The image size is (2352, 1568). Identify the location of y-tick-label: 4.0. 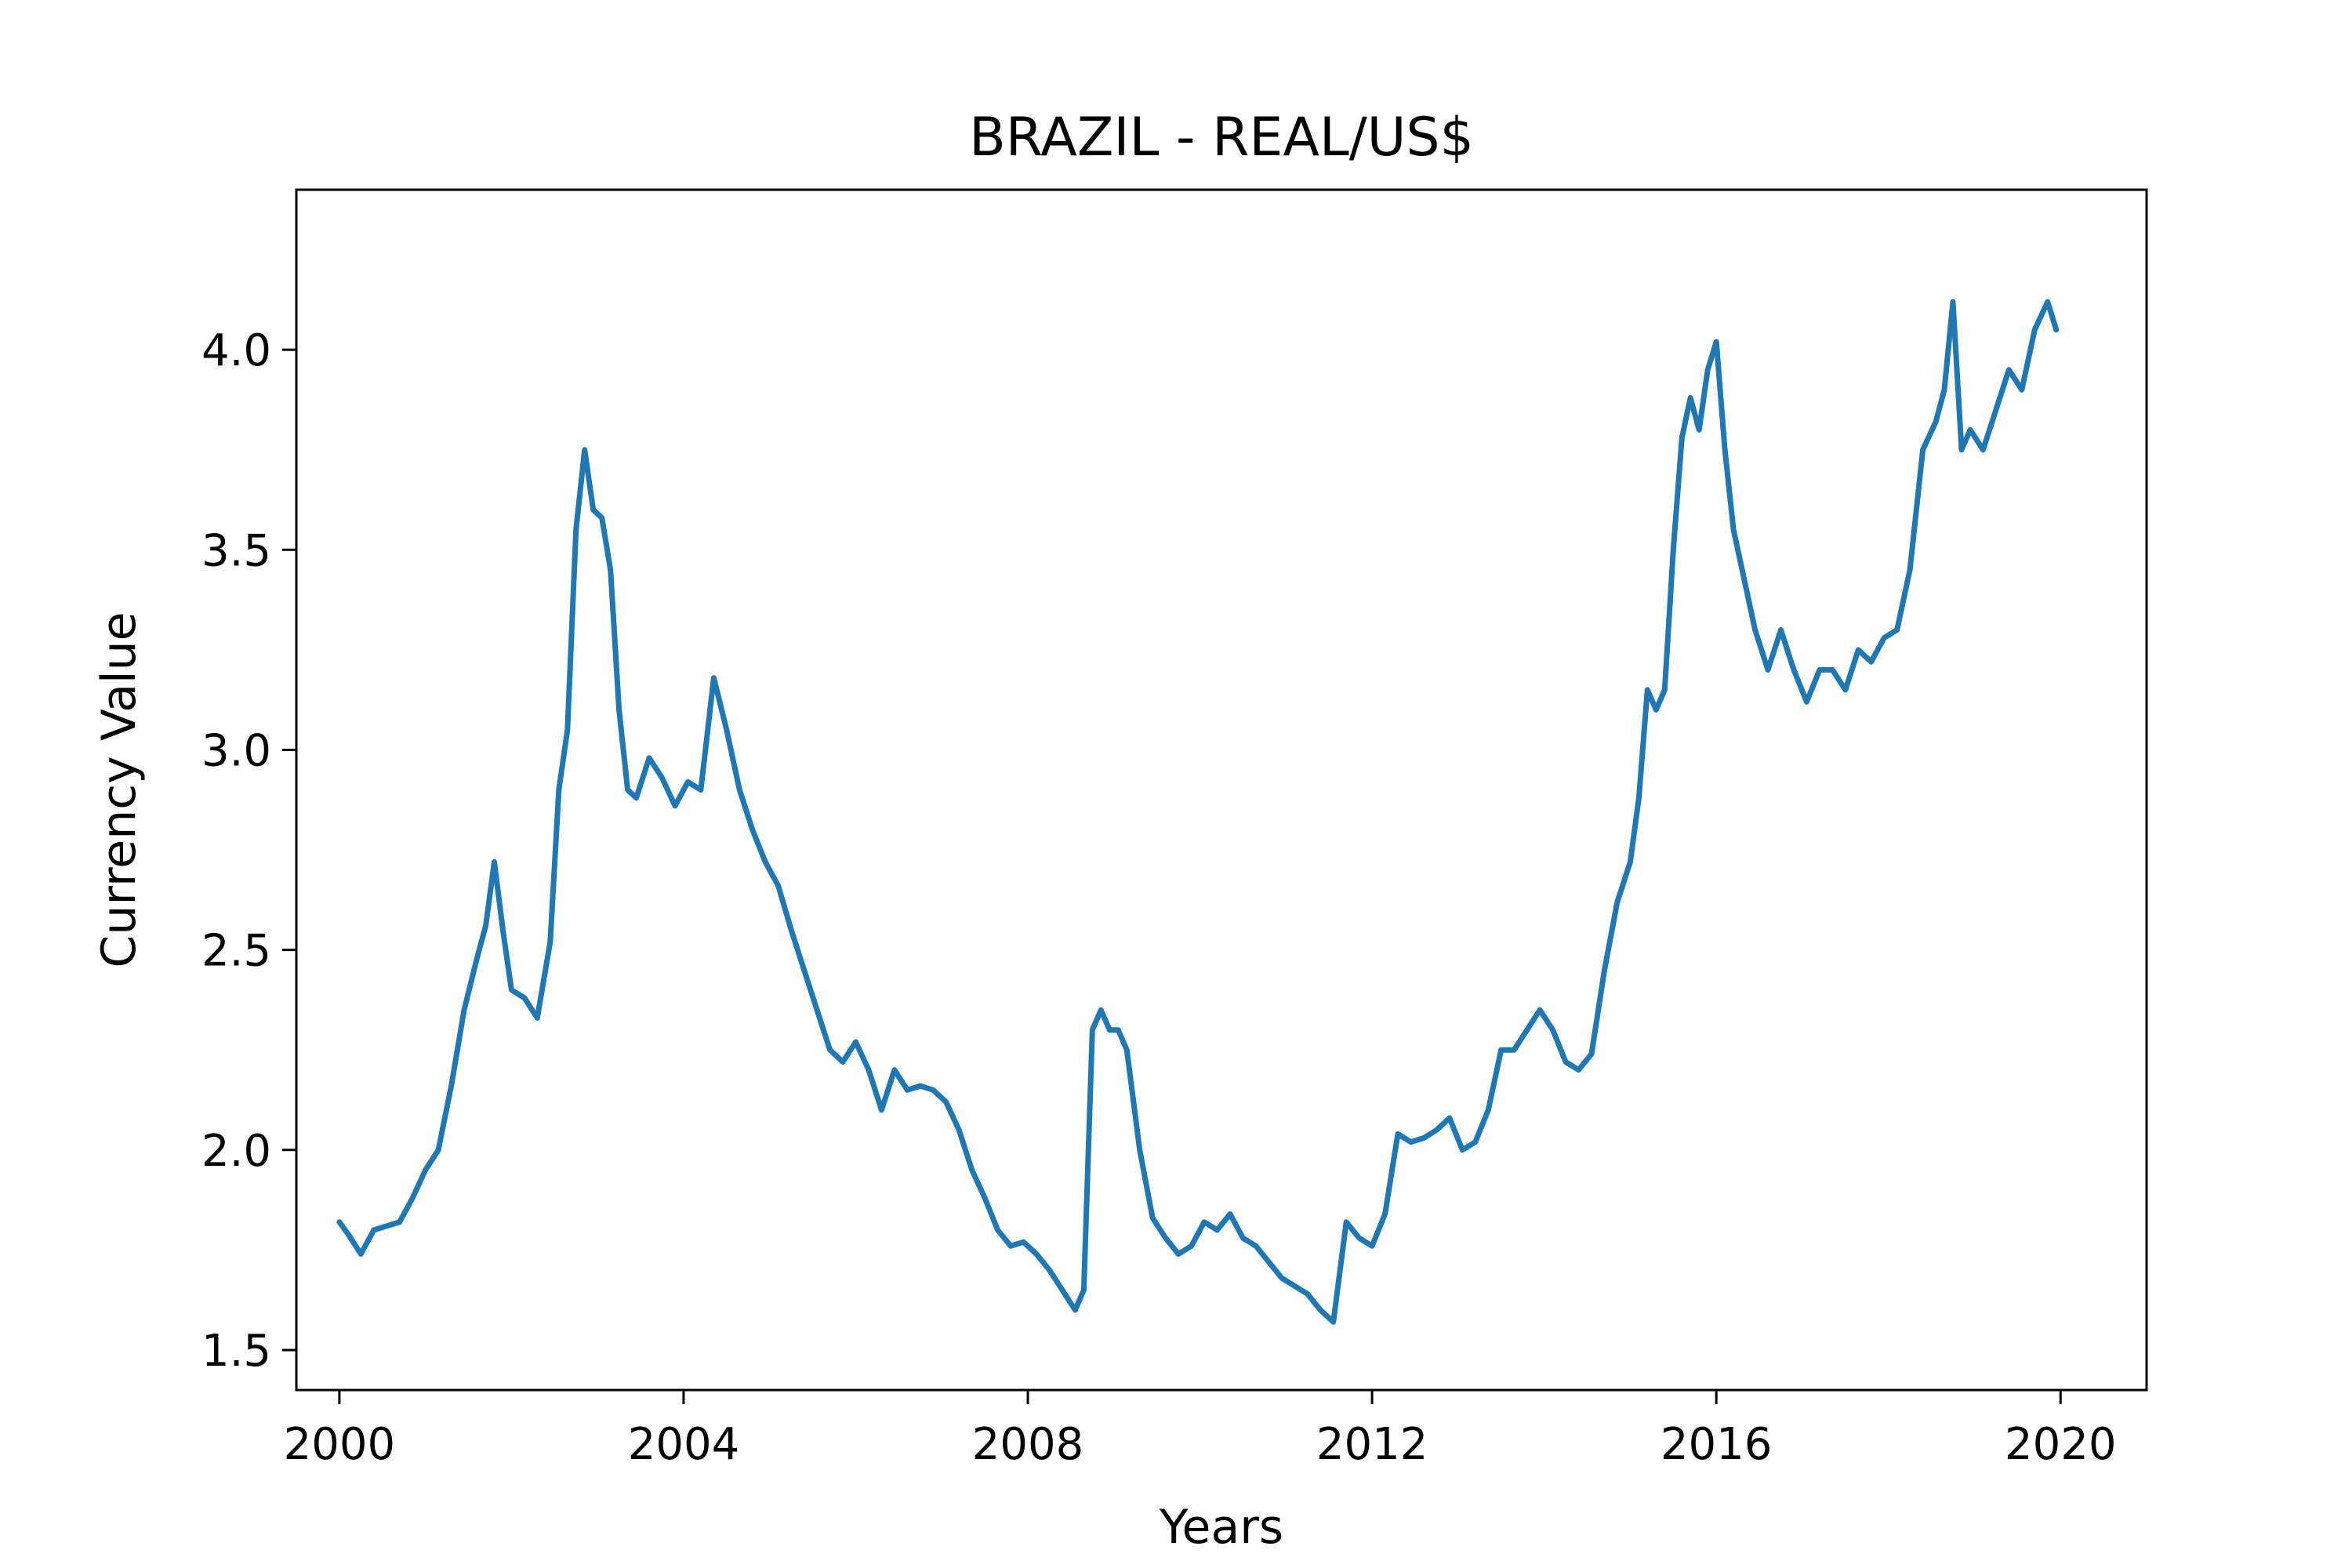
(236, 350).